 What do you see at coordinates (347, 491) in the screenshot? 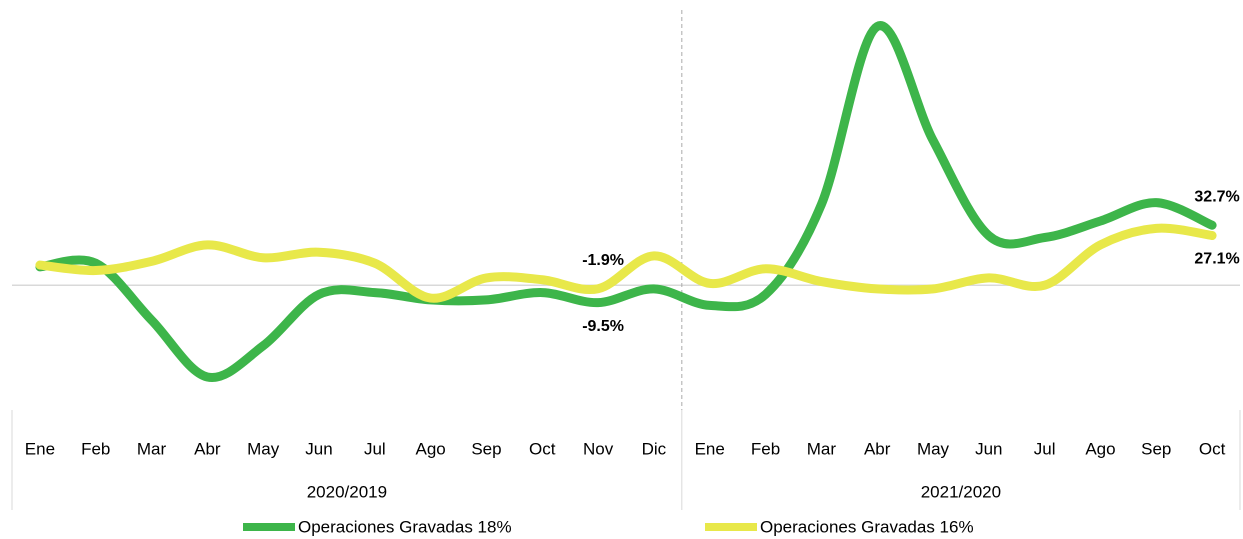
I see `group-label: 2020/2019` at bounding box center [347, 491].